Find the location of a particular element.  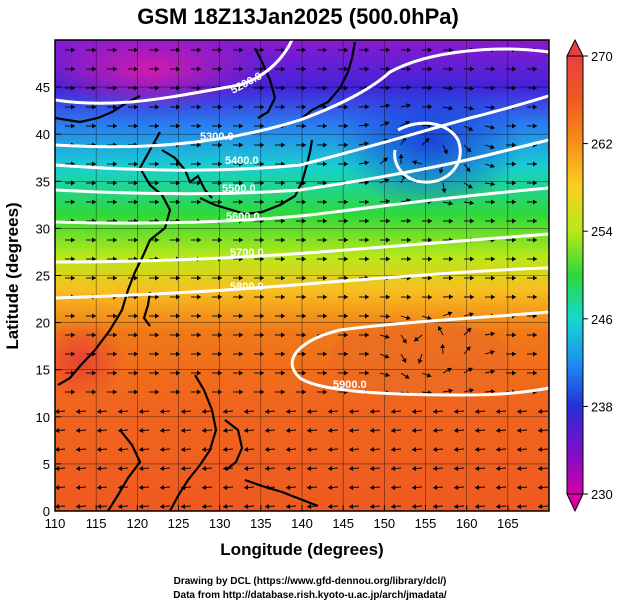

y-tick-label: 30 is located at coordinates (43, 228).